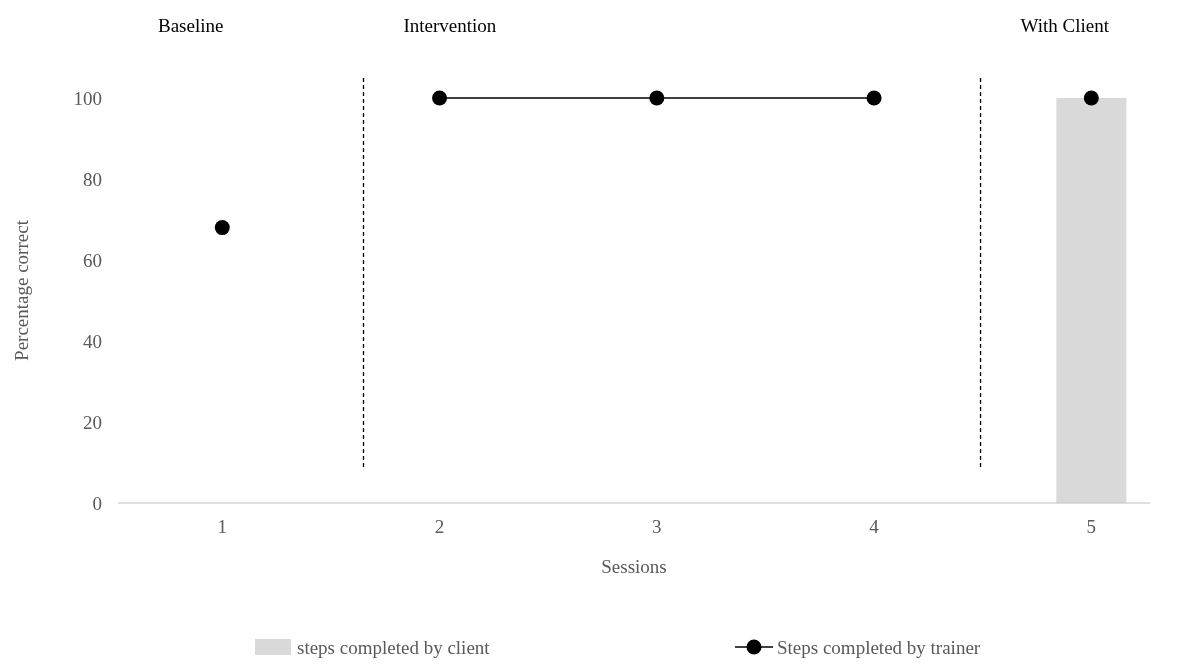  I want to click on y-tick-label: 40, so click(92, 341).